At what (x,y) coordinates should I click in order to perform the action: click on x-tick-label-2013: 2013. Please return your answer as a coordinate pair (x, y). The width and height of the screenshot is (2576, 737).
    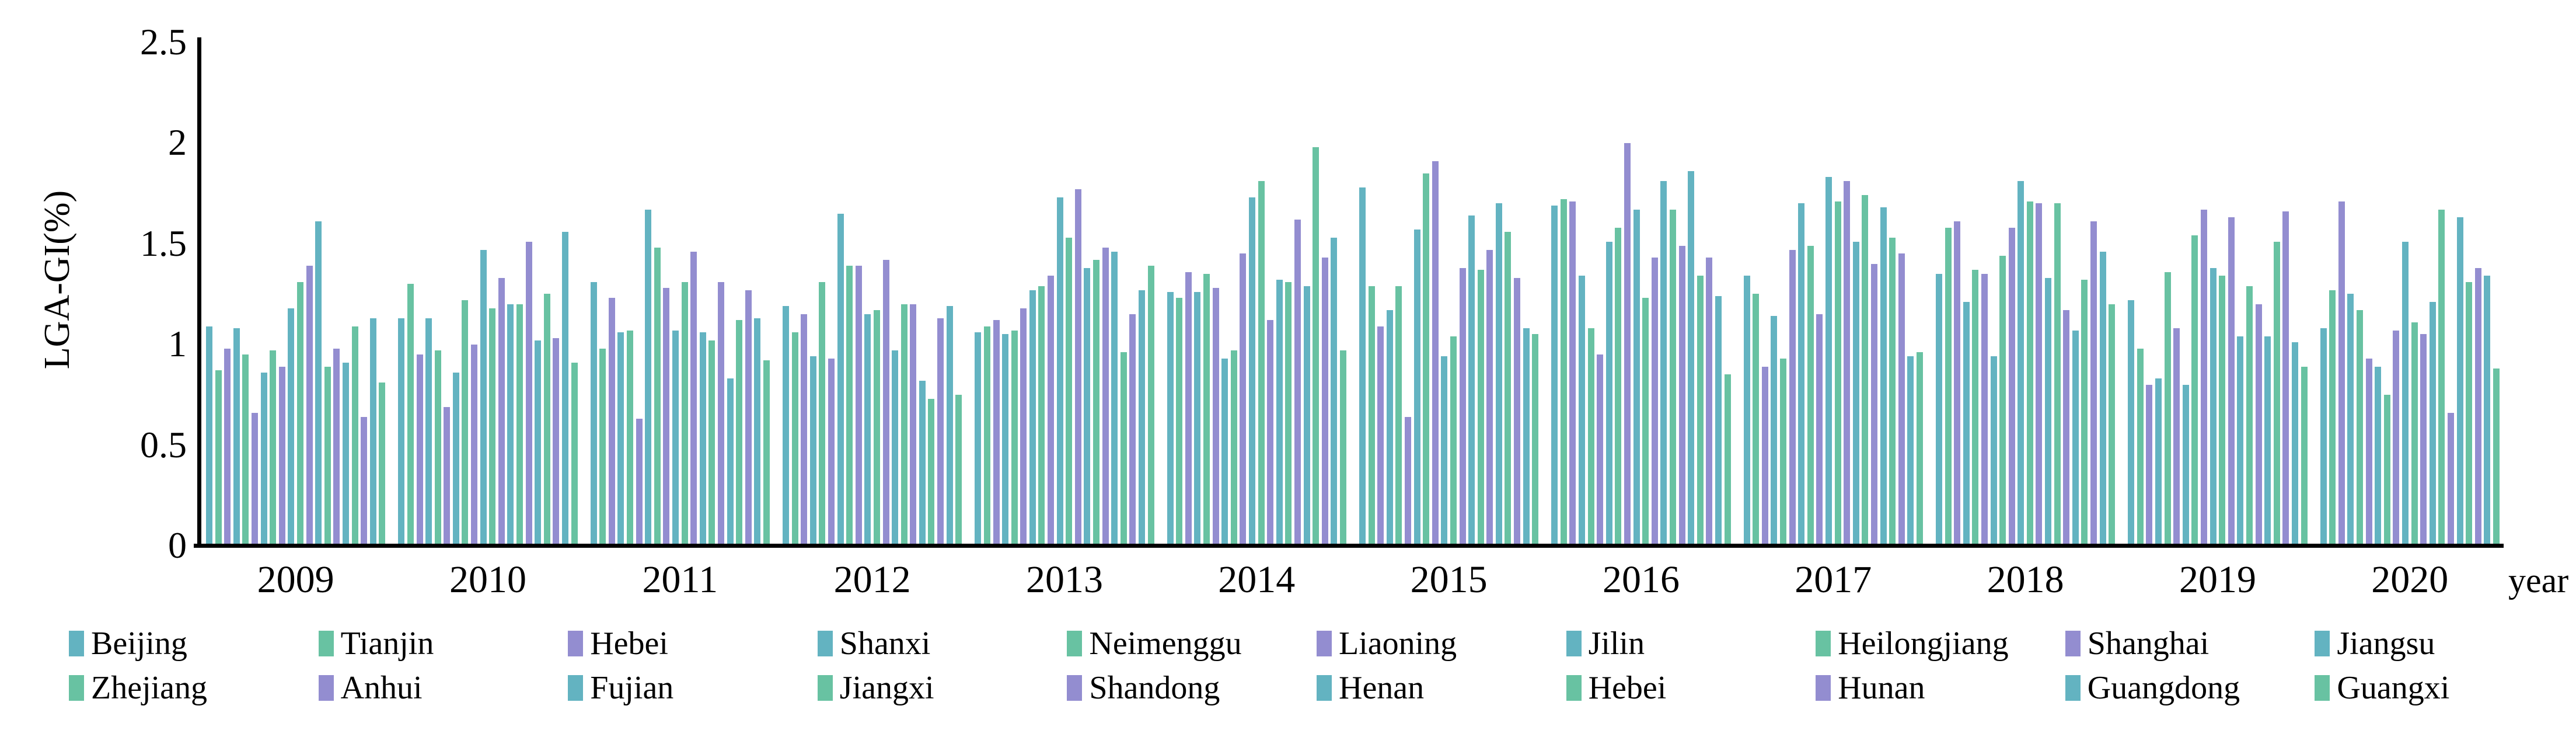
    Looking at the image, I should click on (1064, 579).